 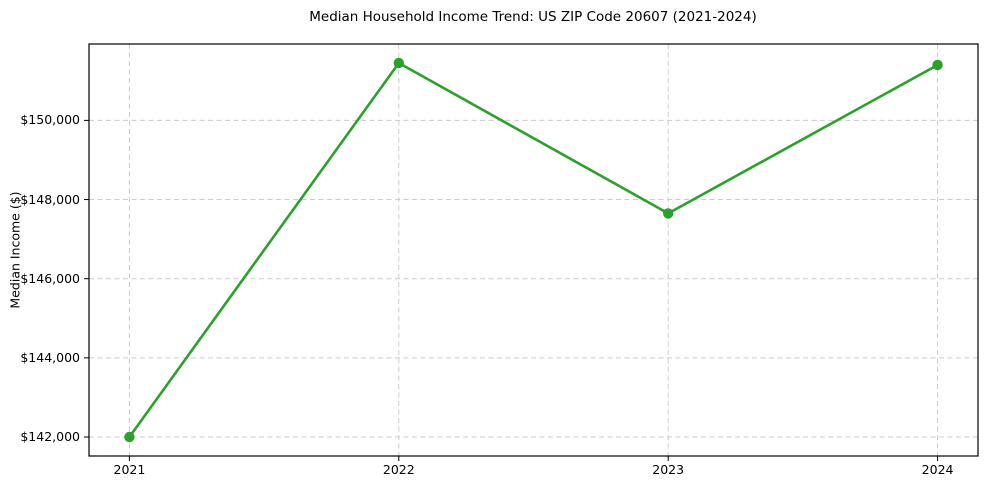 What do you see at coordinates (50, 278) in the screenshot?
I see `y-tick-label: $146,000` at bounding box center [50, 278].